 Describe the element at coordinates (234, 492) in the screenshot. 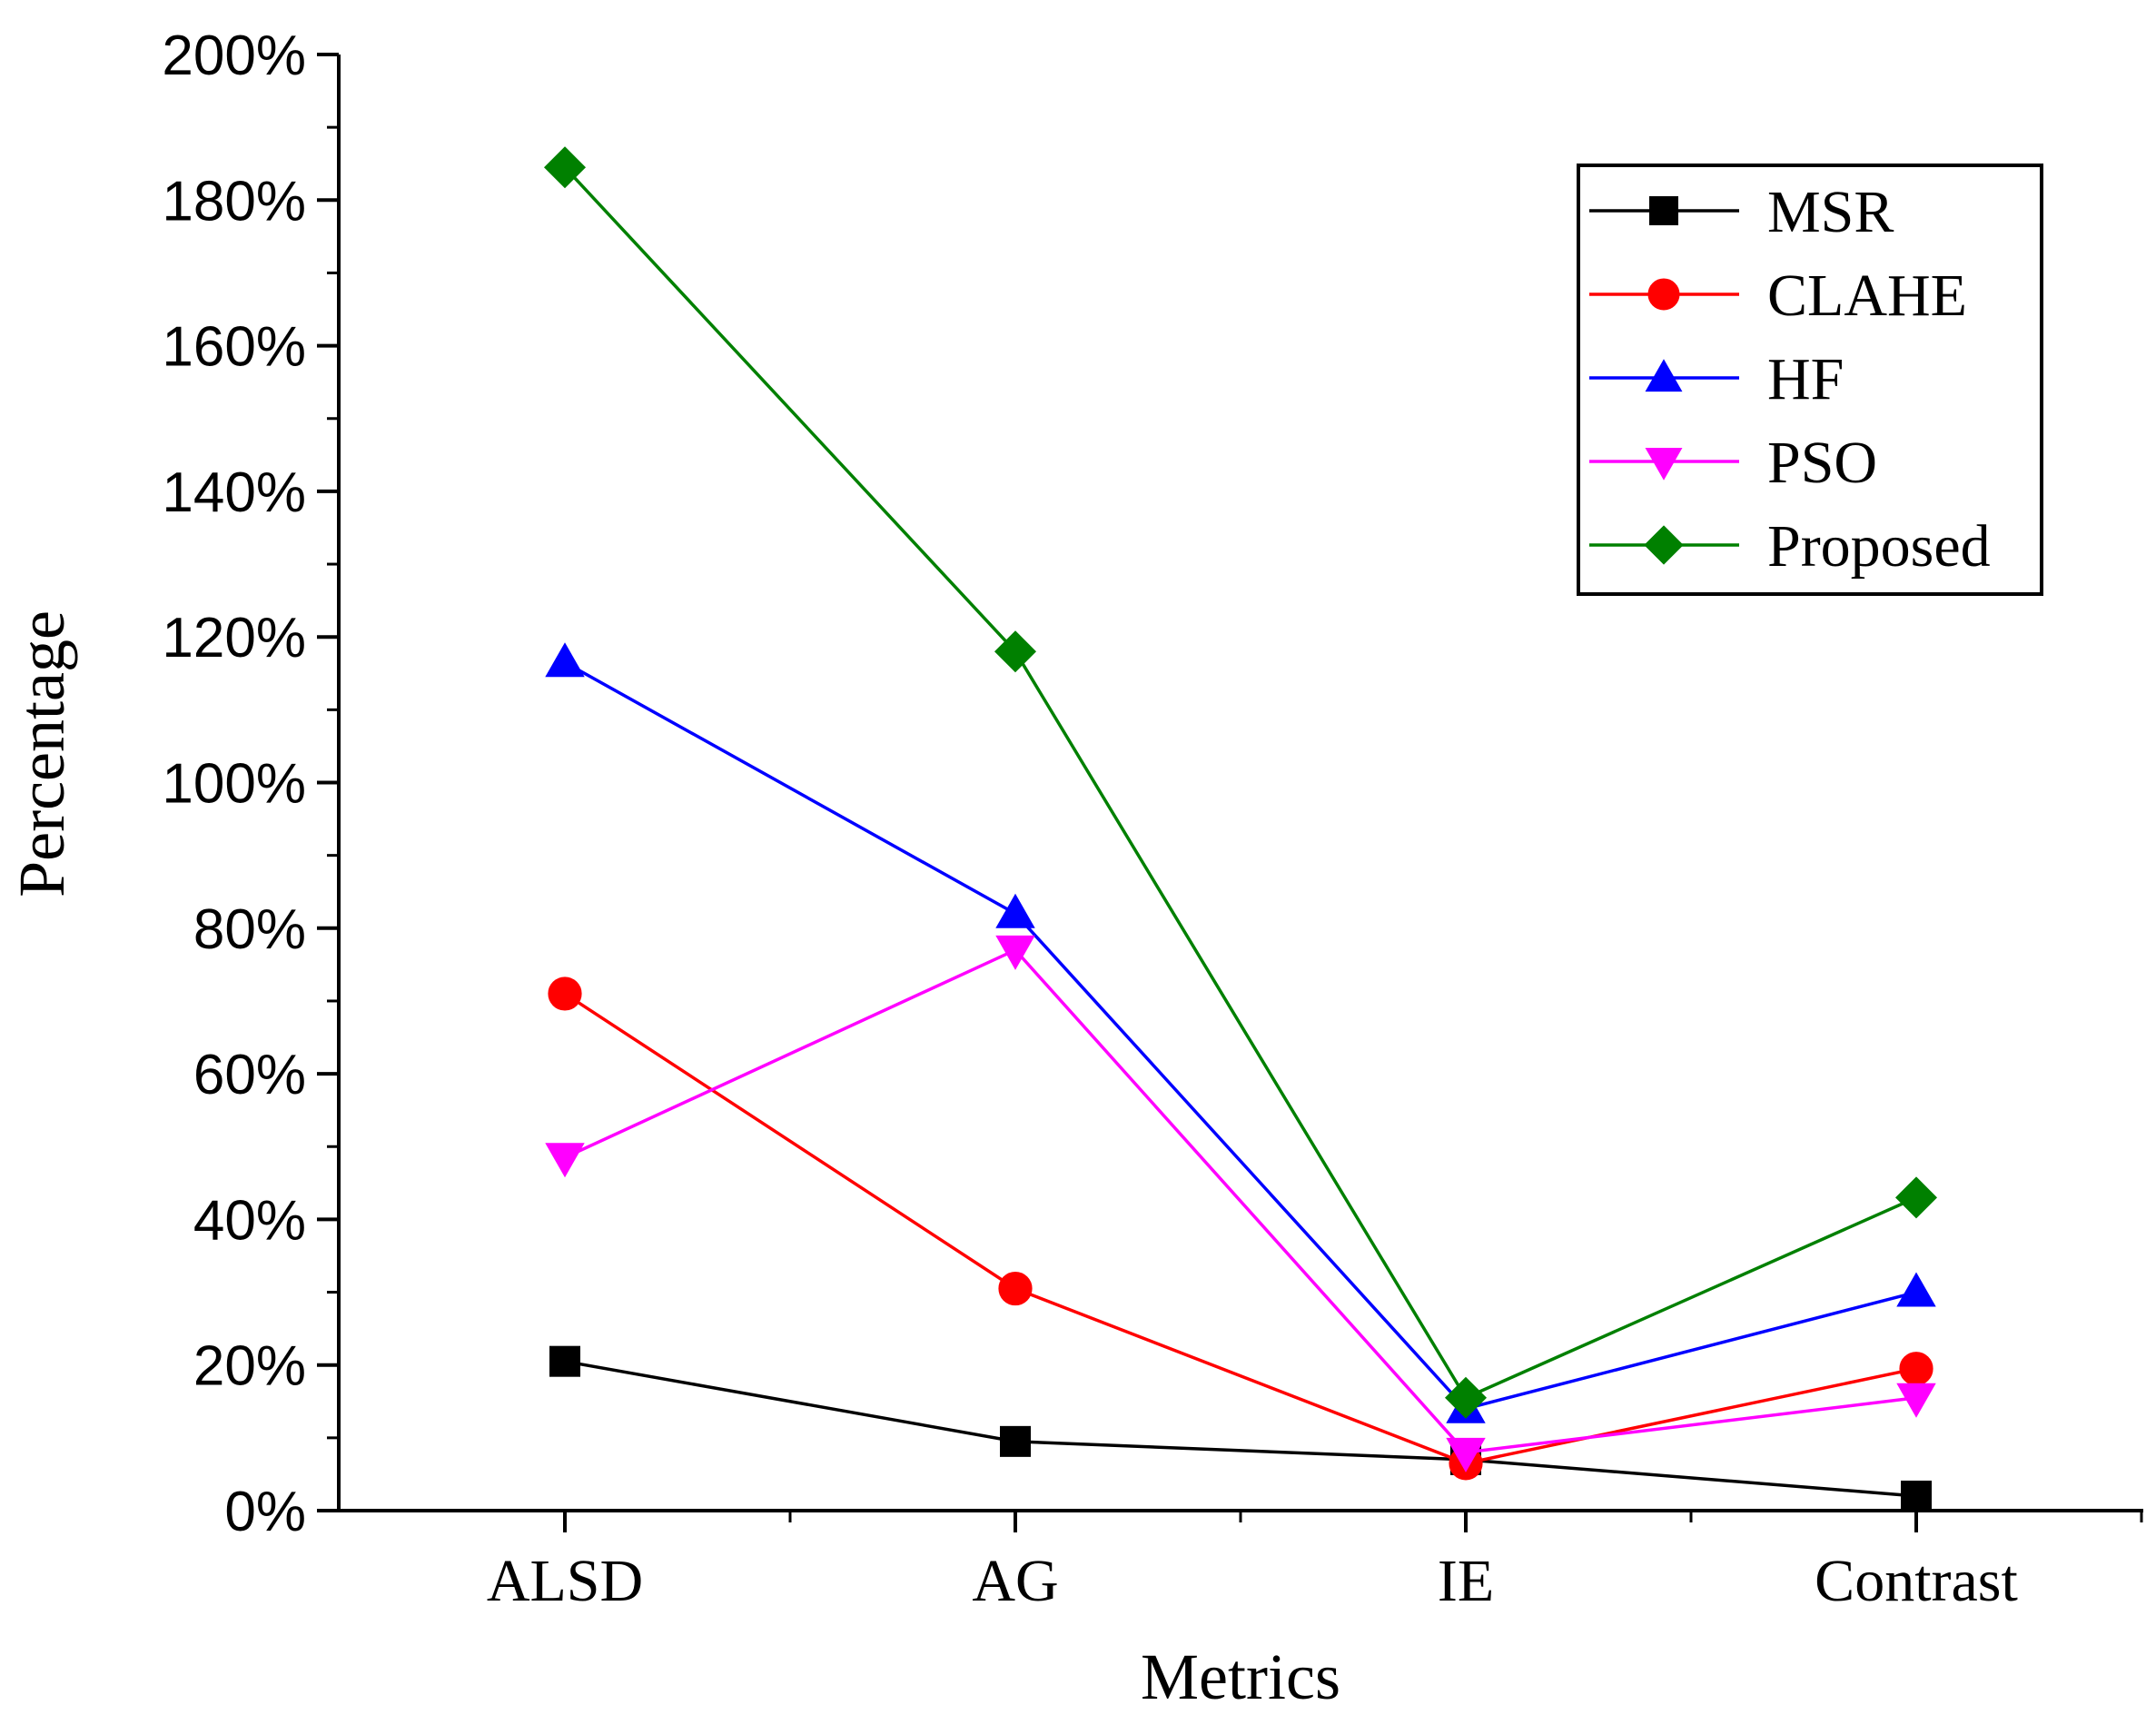

I see `y-tick-label: 140%` at that location.